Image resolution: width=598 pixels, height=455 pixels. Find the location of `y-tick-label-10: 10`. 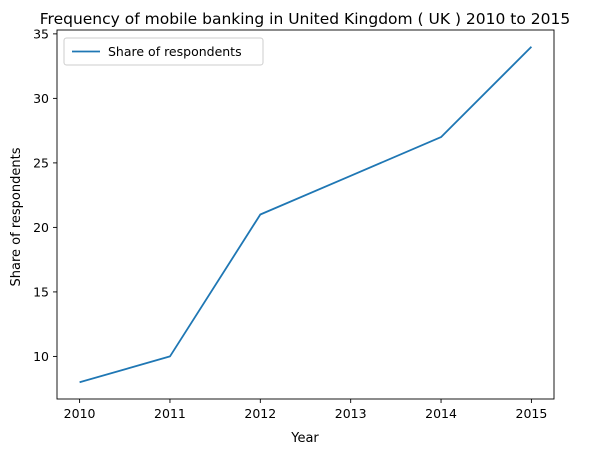

y-tick-label-10: 10 is located at coordinates (41, 356).